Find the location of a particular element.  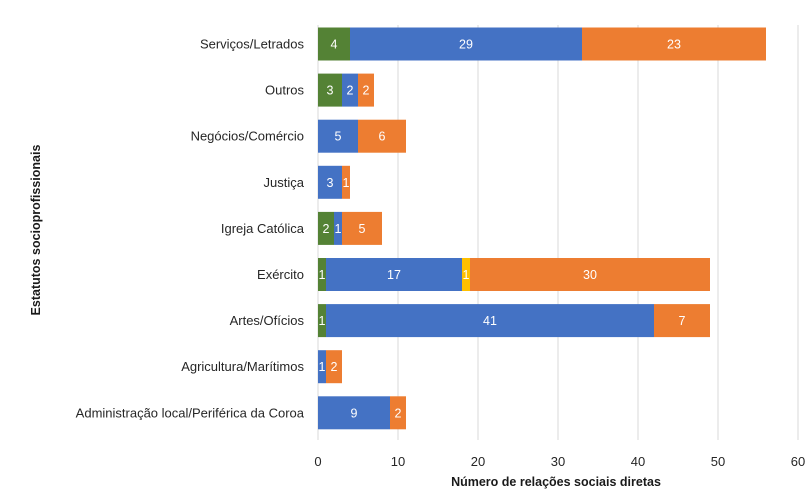

category-label: Serviços/Letrados is located at coordinates (252, 44).